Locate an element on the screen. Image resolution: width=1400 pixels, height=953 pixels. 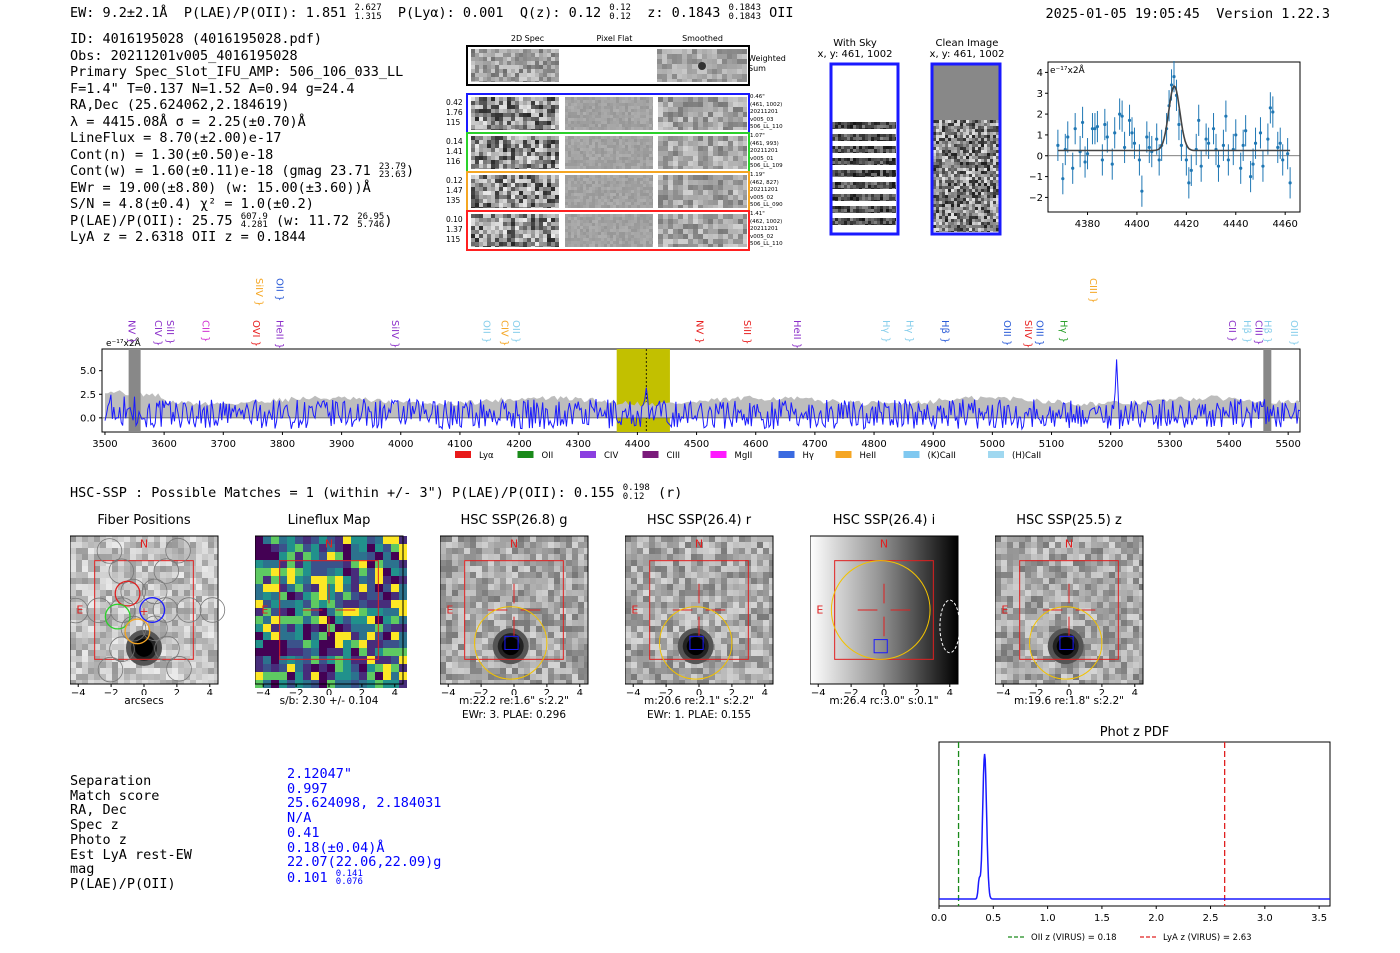
spectrum-ytick-label: 0.0 is located at coordinates (88, 418).